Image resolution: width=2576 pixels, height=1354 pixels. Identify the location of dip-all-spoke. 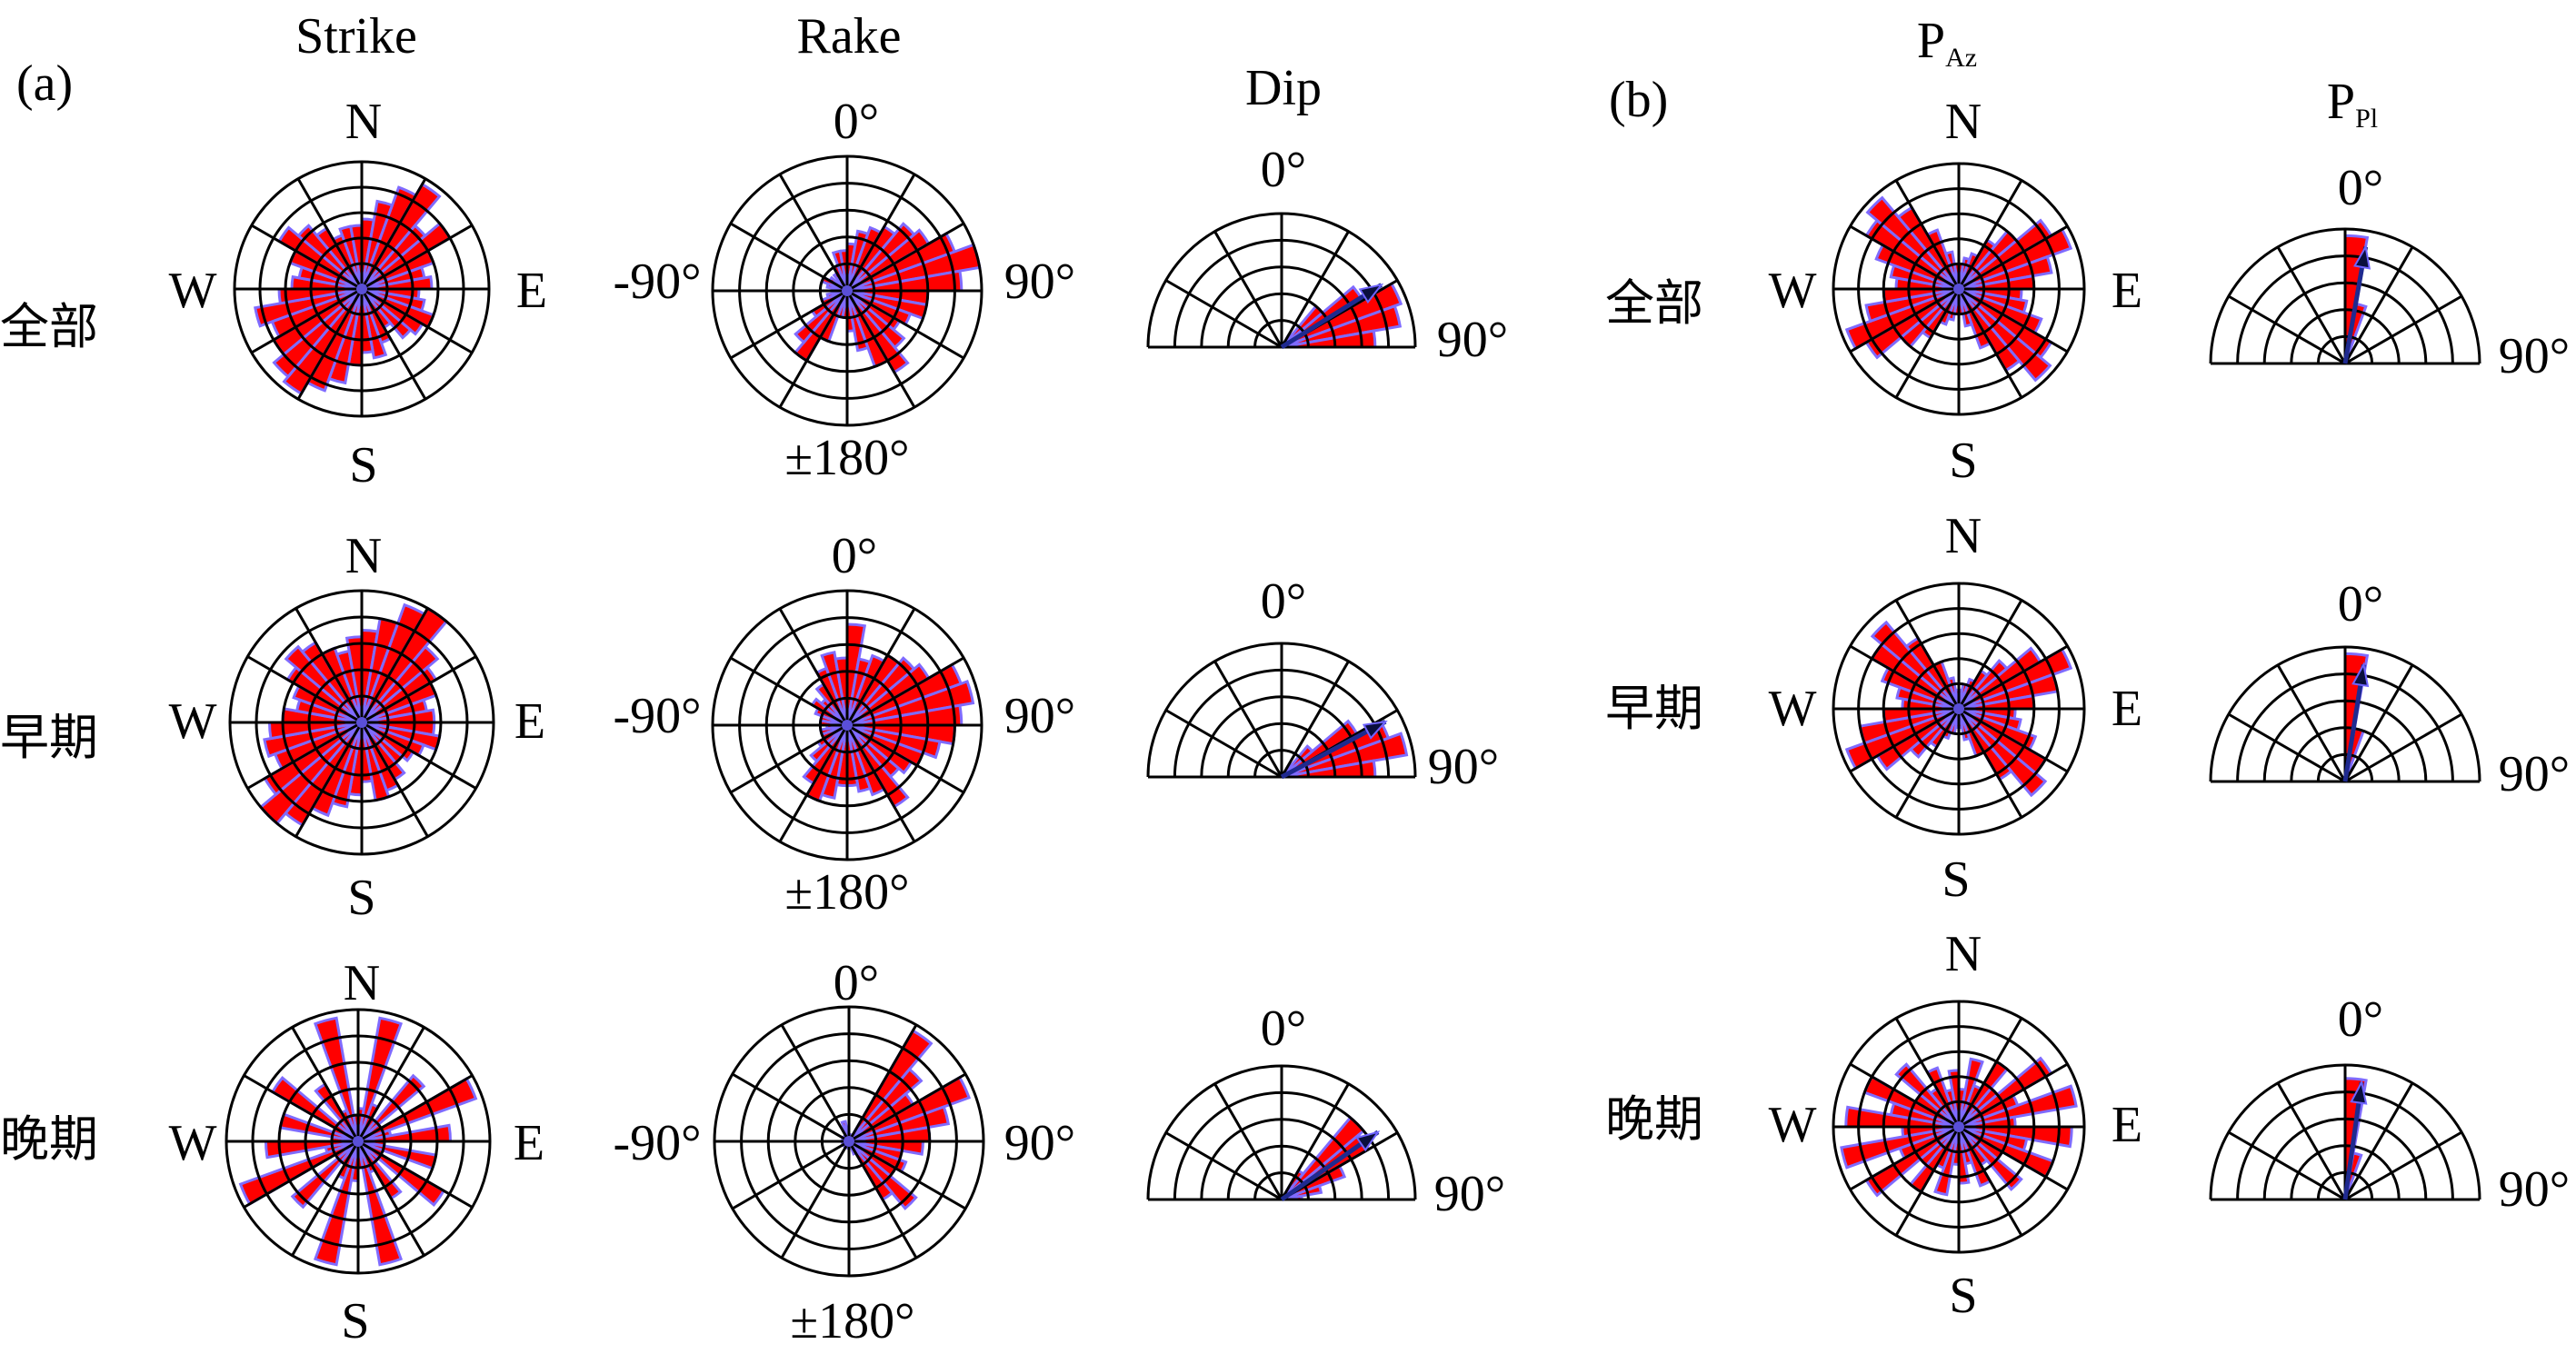
(1248, 289).